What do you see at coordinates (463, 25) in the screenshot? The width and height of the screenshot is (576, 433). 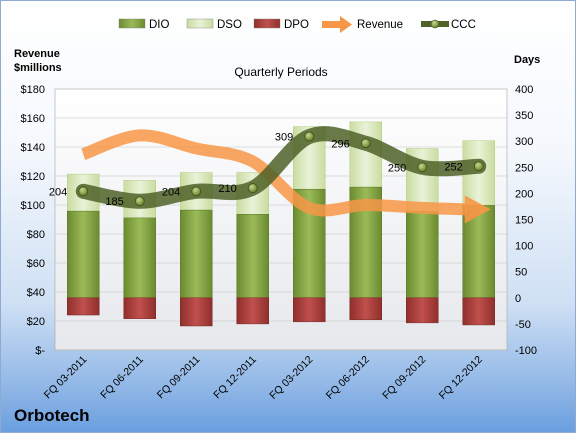 I see `legend-label: CCC` at bounding box center [463, 25].